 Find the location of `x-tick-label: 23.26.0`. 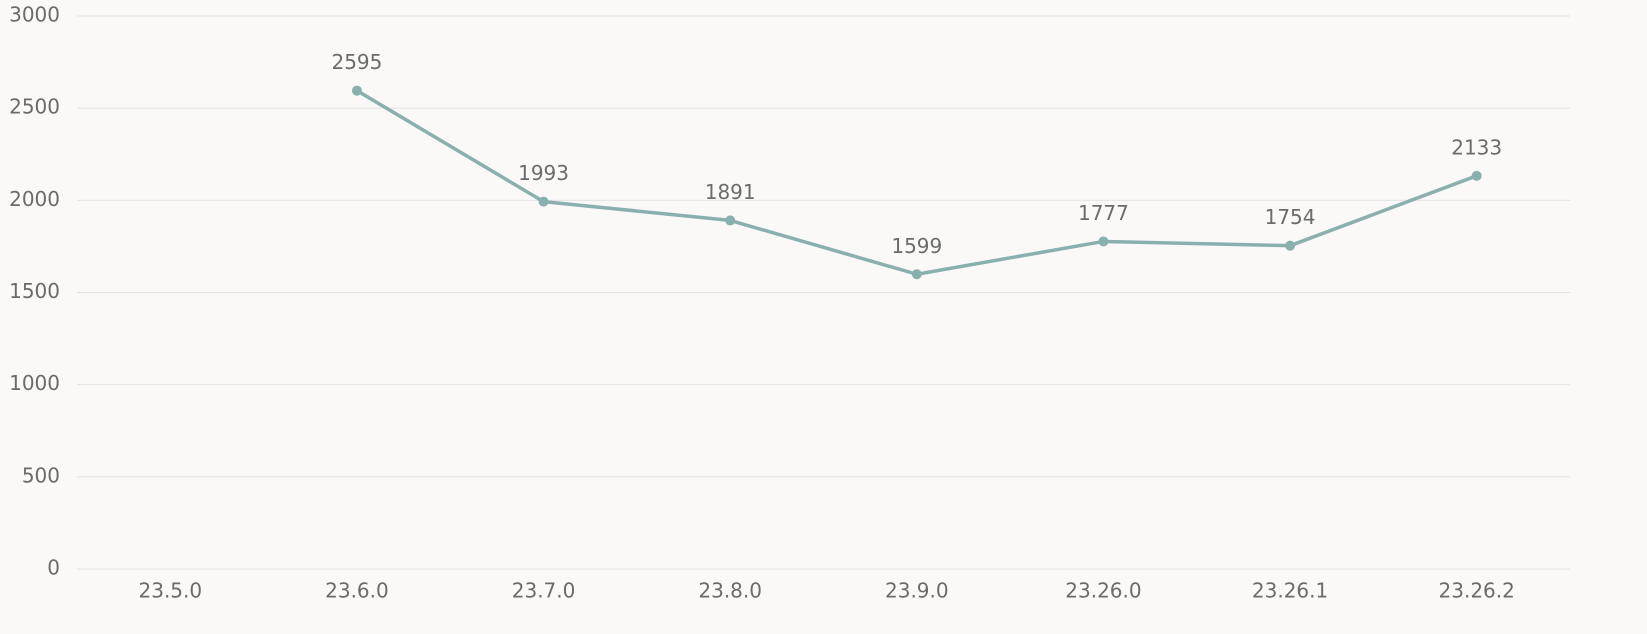

x-tick-label: 23.26.0 is located at coordinates (1103, 591).